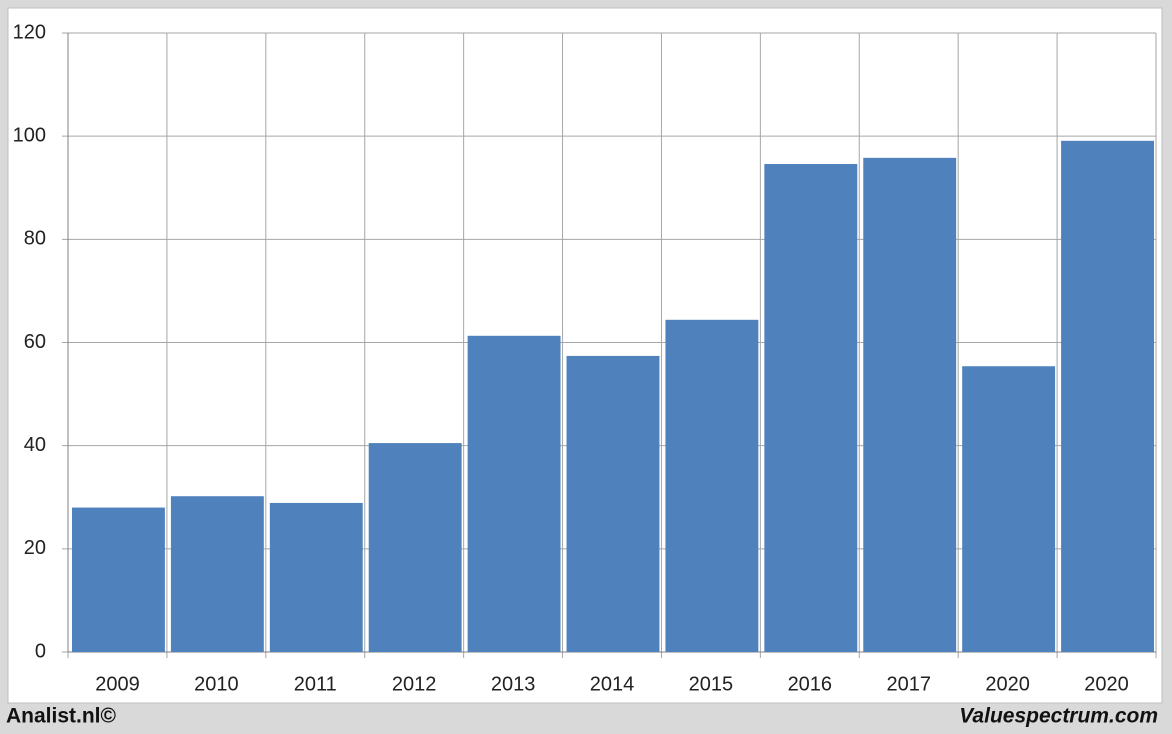 The width and height of the screenshot is (1172, 734). What do you see at coordinates (908, 684) in the screenshot?
I see `x-tick-label: 2017` at bounding box center [908, 684].